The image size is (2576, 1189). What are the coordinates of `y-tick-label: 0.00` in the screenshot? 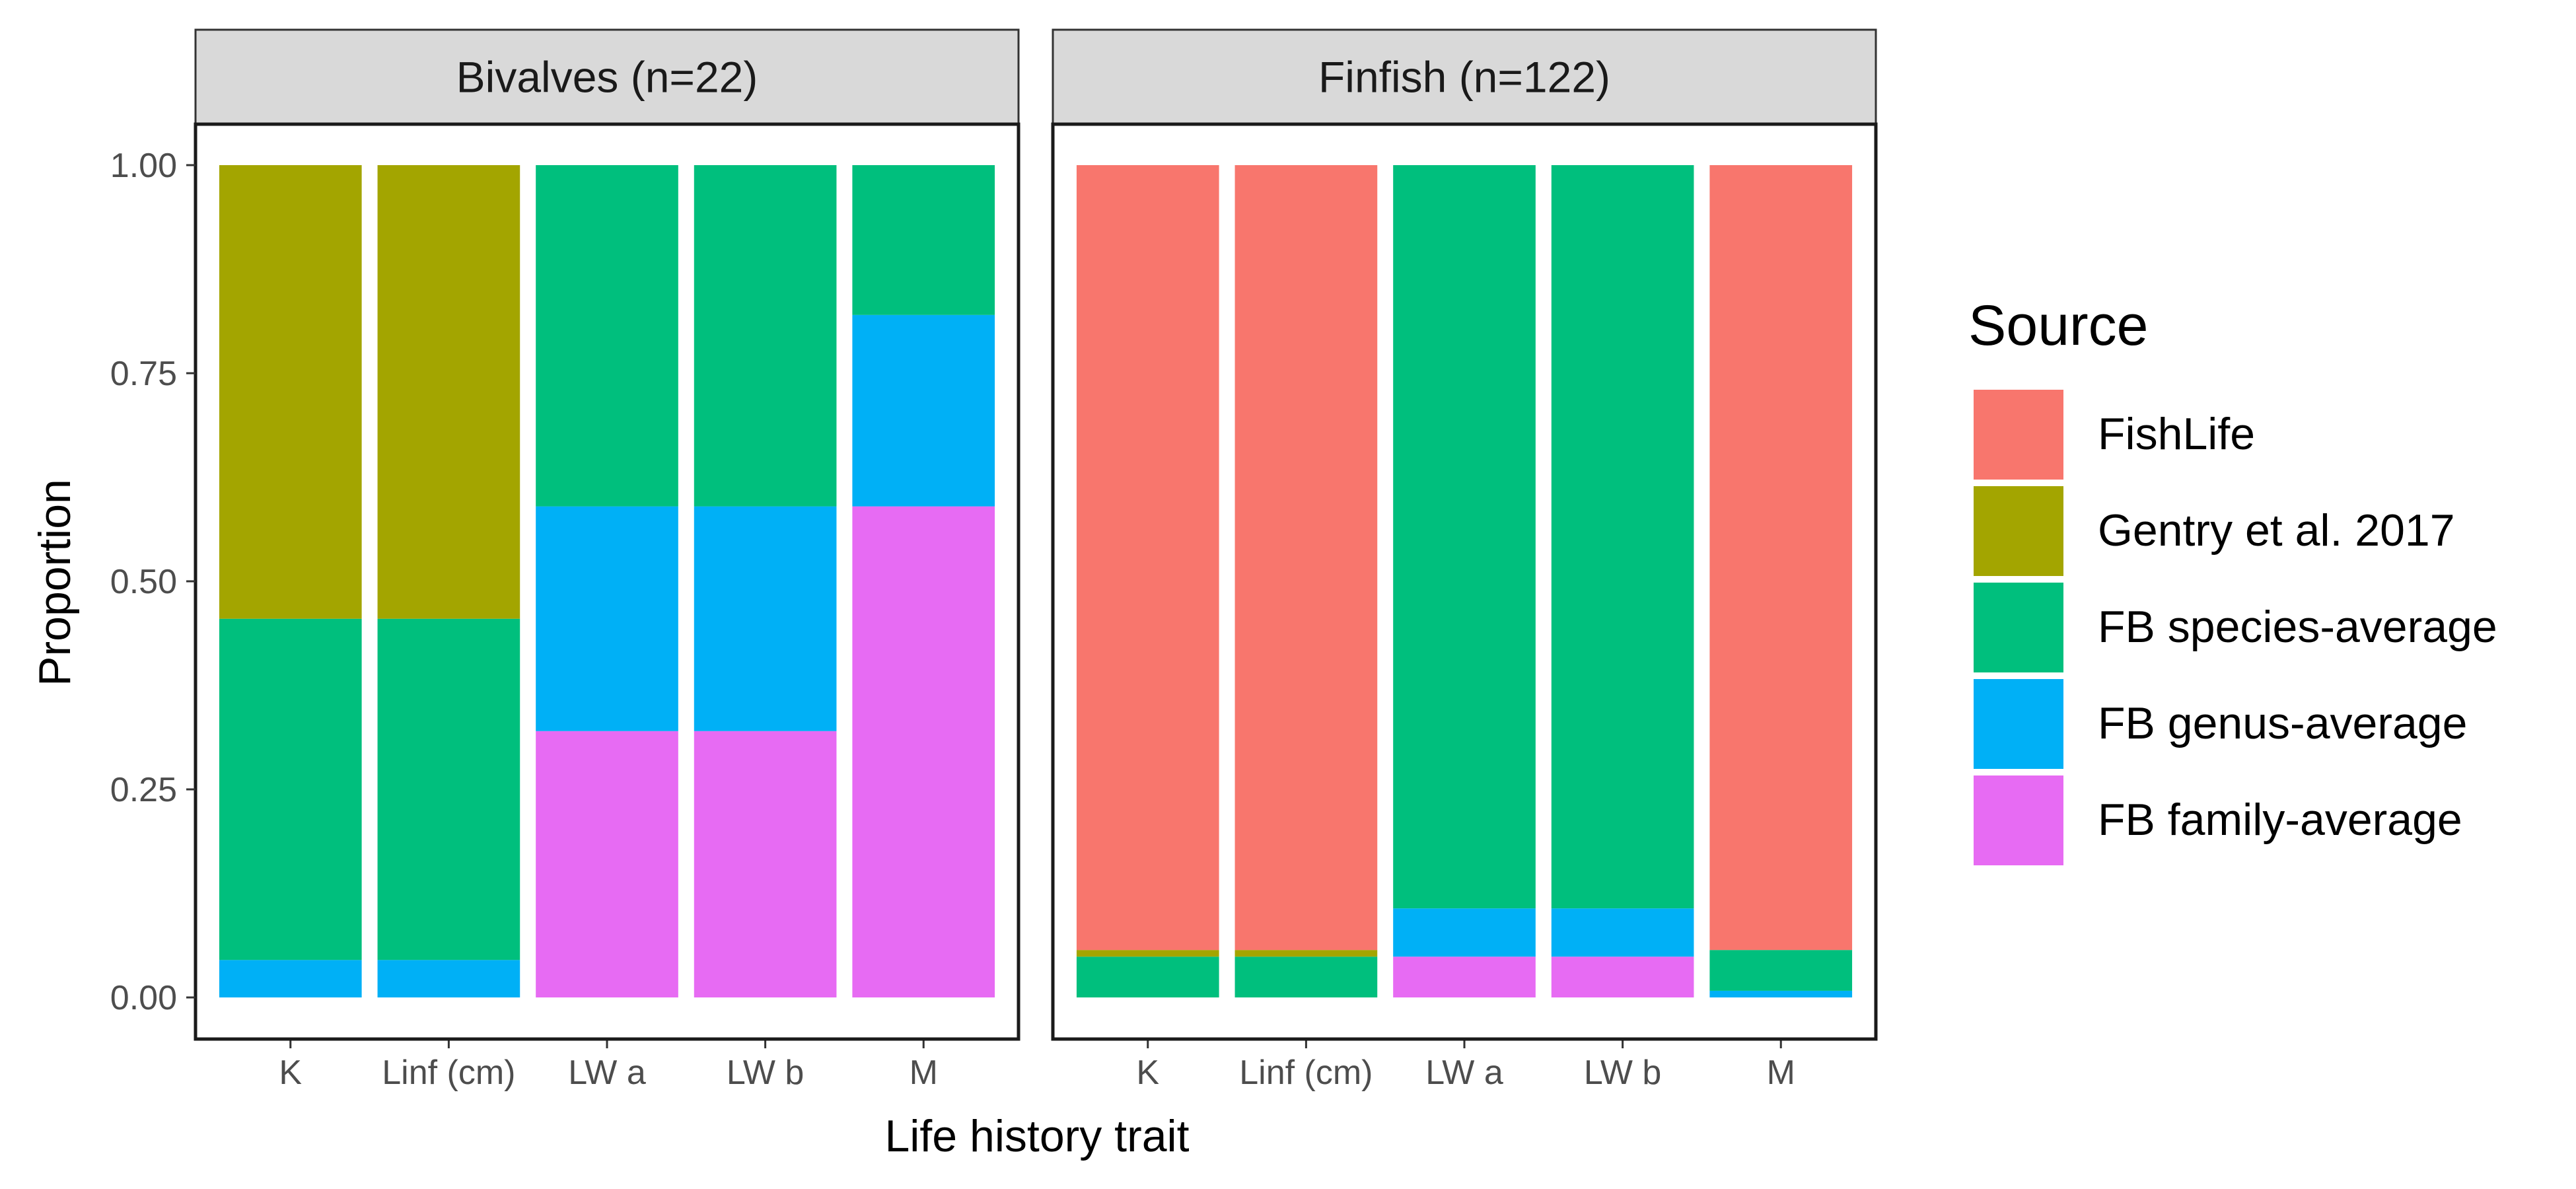 It's located at (143, 998).